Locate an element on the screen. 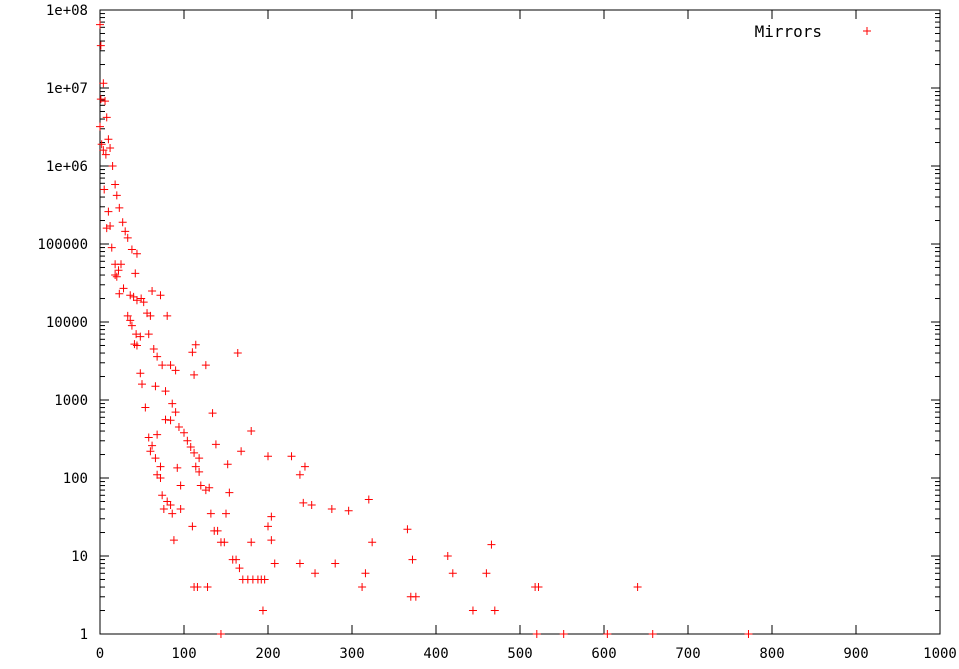  x-tick-label: 100 is located at coordinates (183, 654).